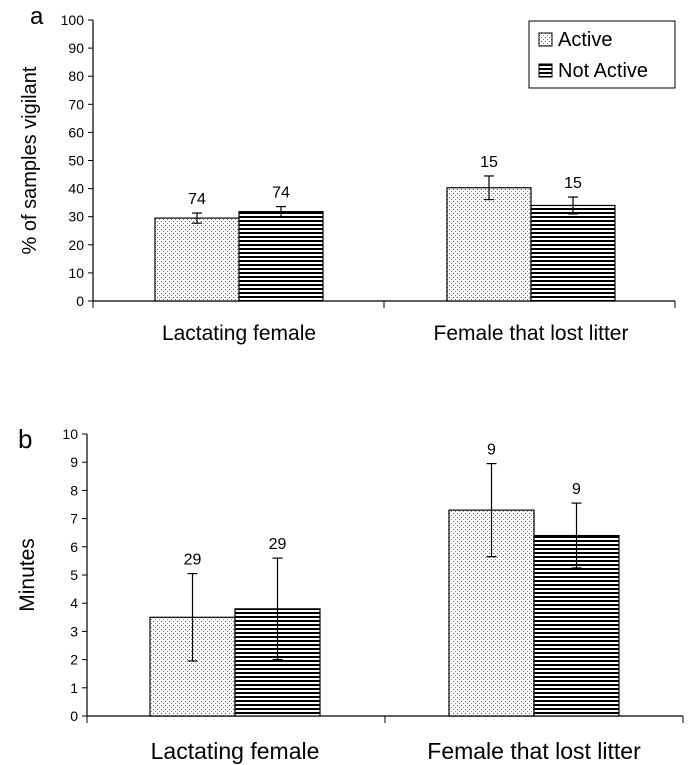 The image size is (689, 765). Describe the element at coordinates (74, 631) in the screenshot. I see `y-tick-label: 3` at that location.